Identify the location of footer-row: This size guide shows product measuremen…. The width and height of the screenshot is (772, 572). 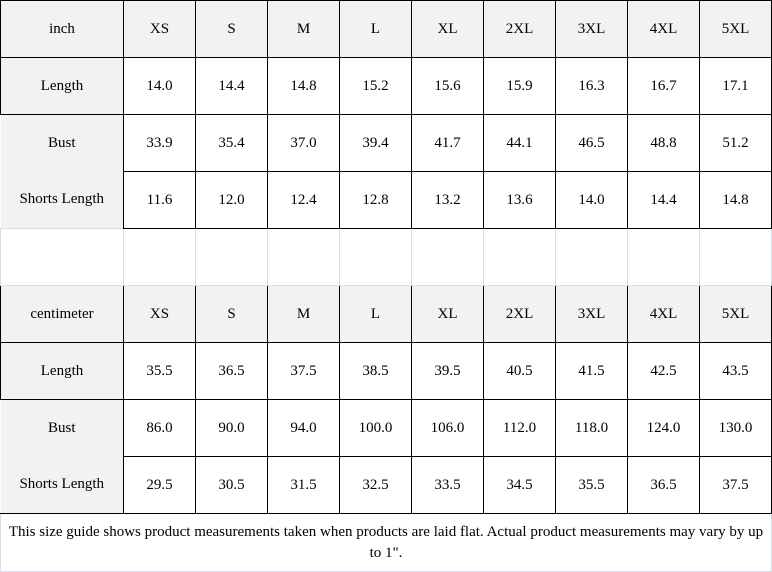
(386, 542).